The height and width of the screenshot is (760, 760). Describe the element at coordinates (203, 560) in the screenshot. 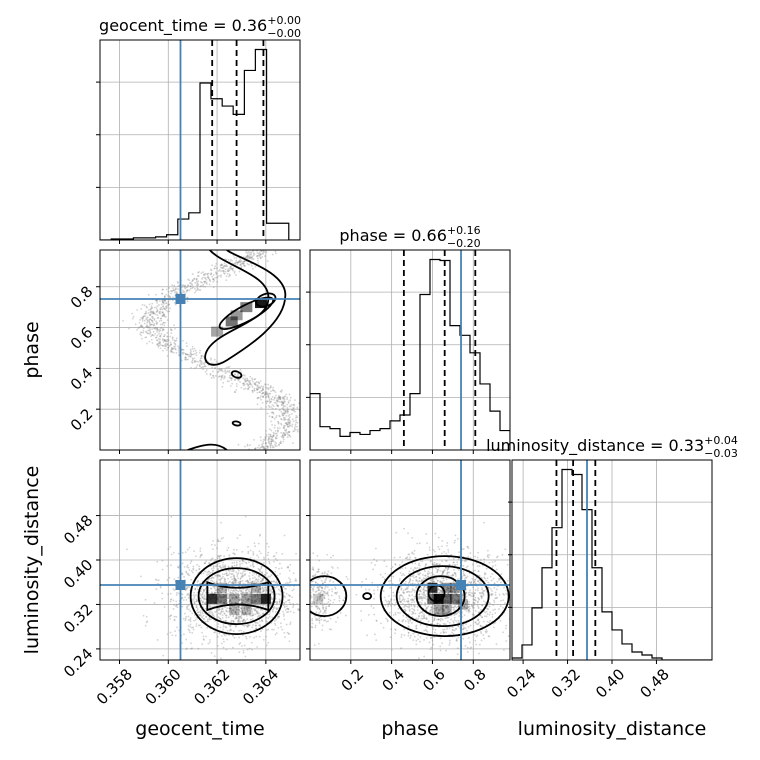

I see `panel-luminosity_distance-vs-geocent_time-content` at that location.